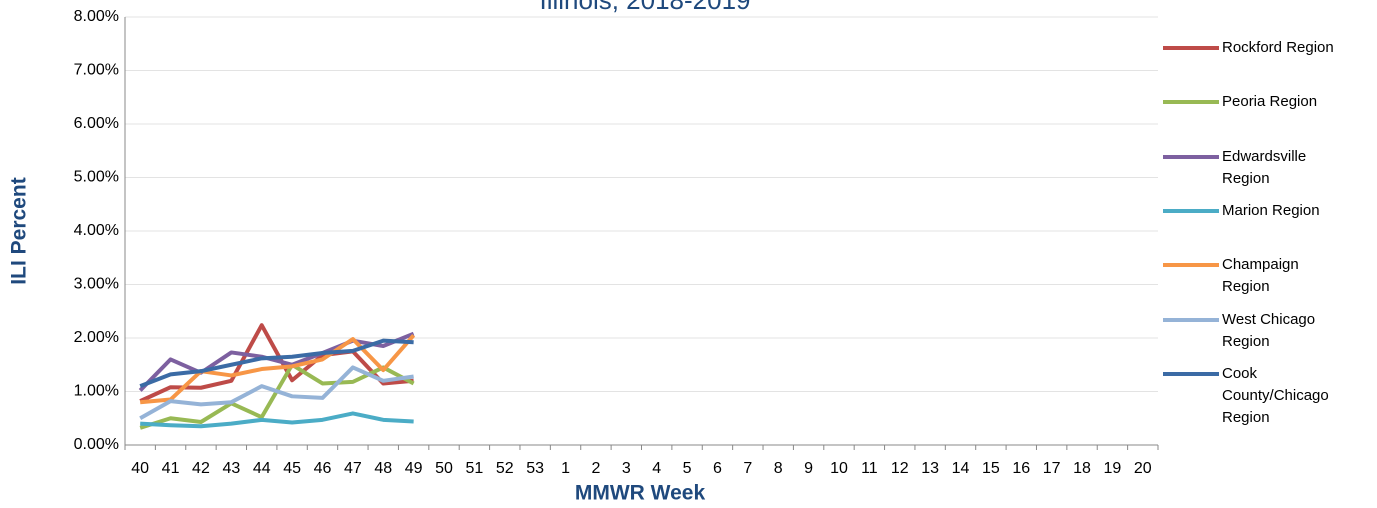 This screenshot has height=508, width=1377. What do you see at coordinates (644, 7) in the screenshot?
I see `chart-title: Illinois, 2018-2019` at bounding box center [644, 7].